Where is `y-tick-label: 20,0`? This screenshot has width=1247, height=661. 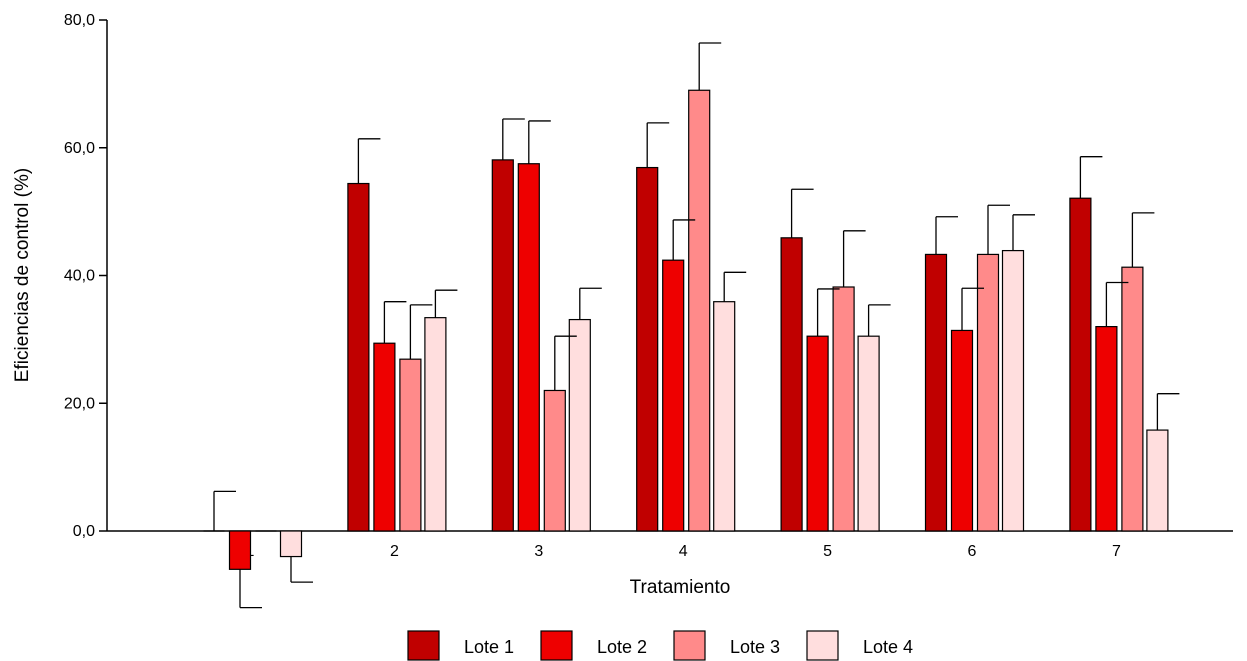 y-tick-label: 20,0 is located at coordinates (79, 403).